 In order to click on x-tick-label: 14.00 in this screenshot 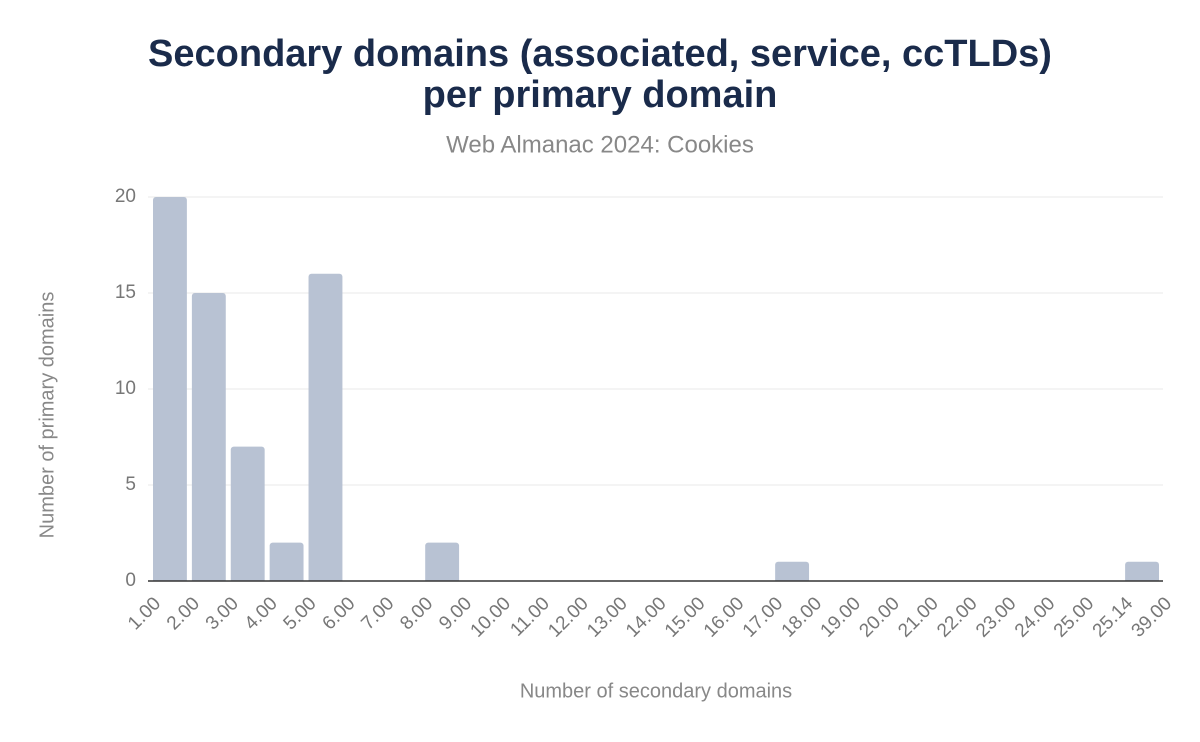, I will do `click(646, 617)`.